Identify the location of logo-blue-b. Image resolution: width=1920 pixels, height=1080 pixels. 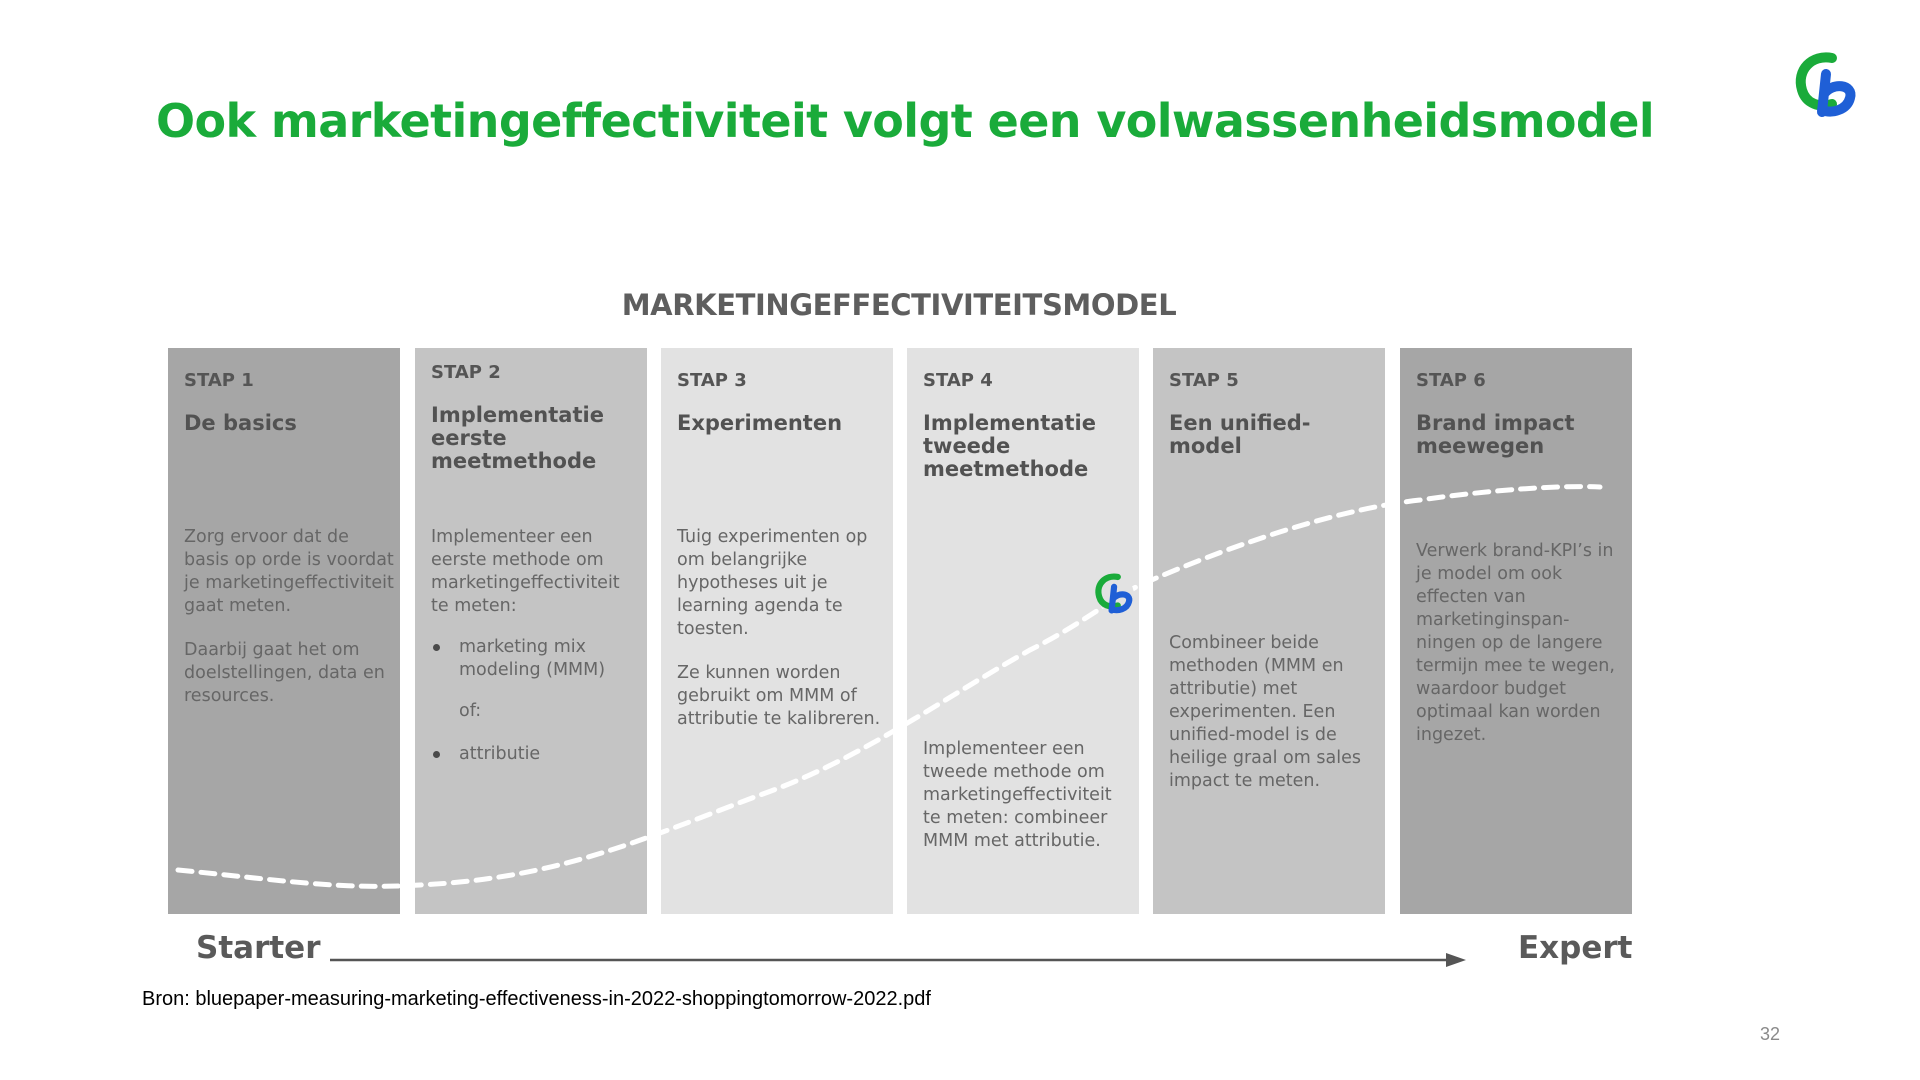
(1836, 93).